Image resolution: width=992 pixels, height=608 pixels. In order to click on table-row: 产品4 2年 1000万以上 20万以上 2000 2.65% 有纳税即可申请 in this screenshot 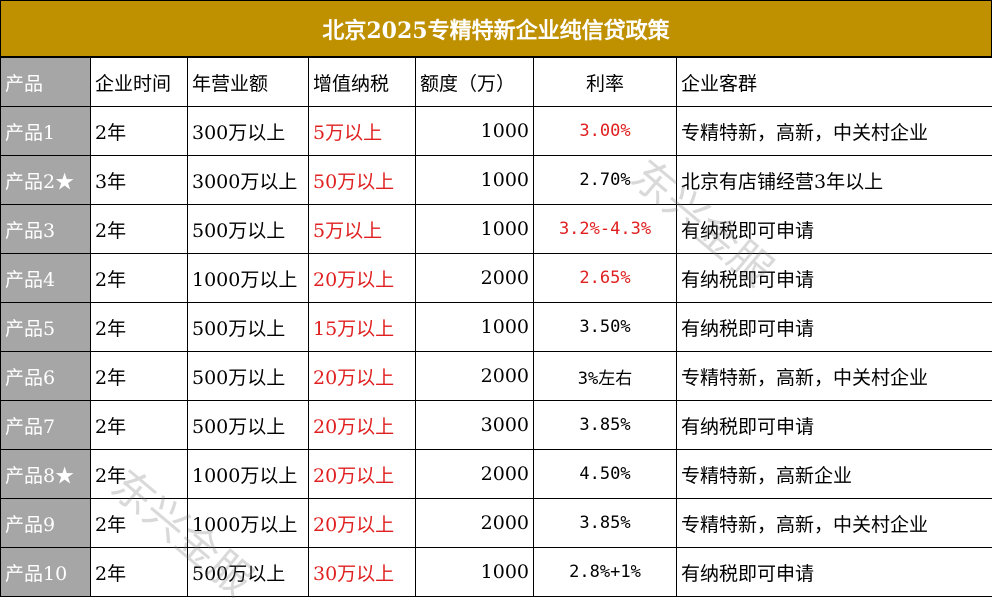, I will do `click(496, 278)`.